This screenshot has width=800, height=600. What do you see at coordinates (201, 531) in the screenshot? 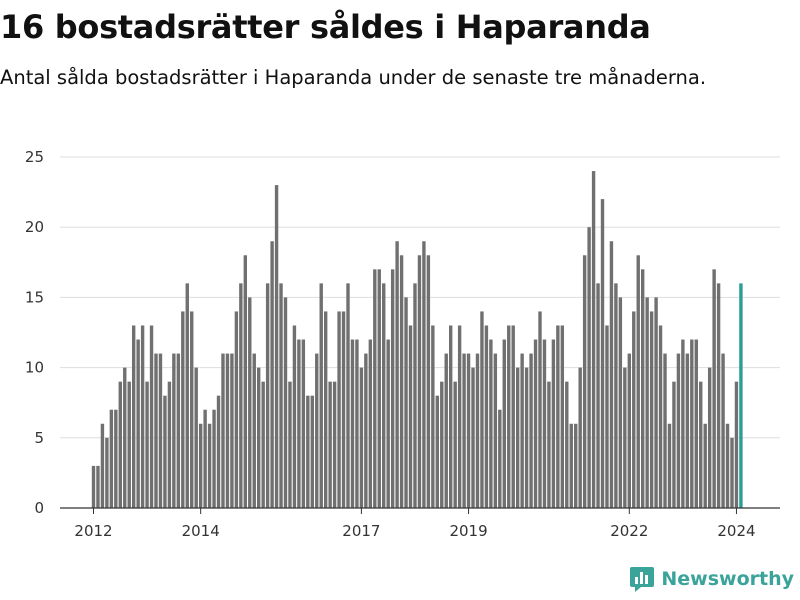
I see `x-tick-label: 2014` at bounding box center [201, 531].